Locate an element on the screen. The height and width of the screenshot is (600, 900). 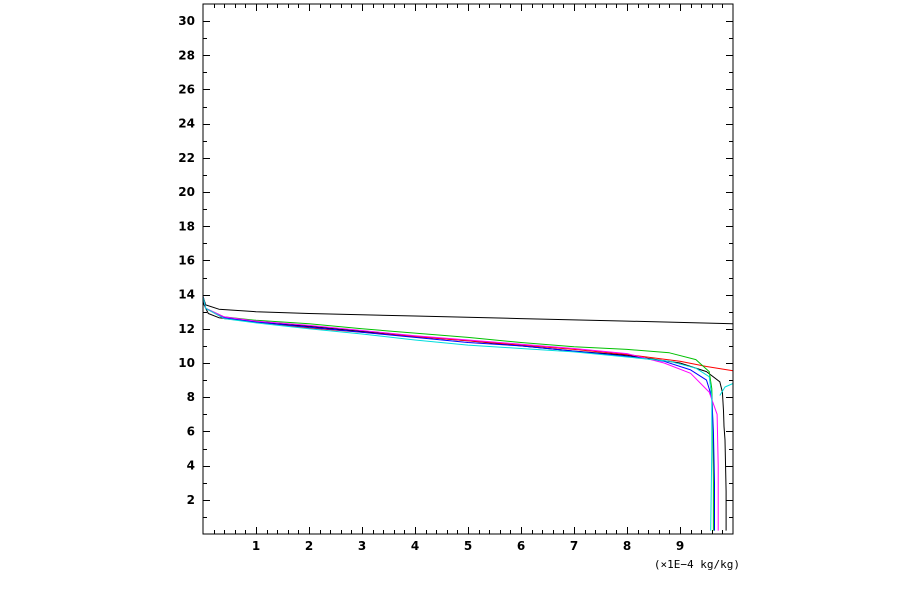
y-tick-label: 20 is located at coordinates (186, 192).